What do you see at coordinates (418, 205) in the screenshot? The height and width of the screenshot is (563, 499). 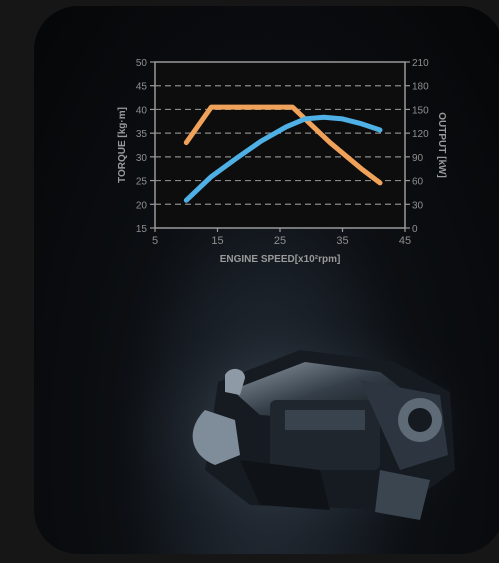 I see `right-tick-label: 30` at bounding box center [418, 205].